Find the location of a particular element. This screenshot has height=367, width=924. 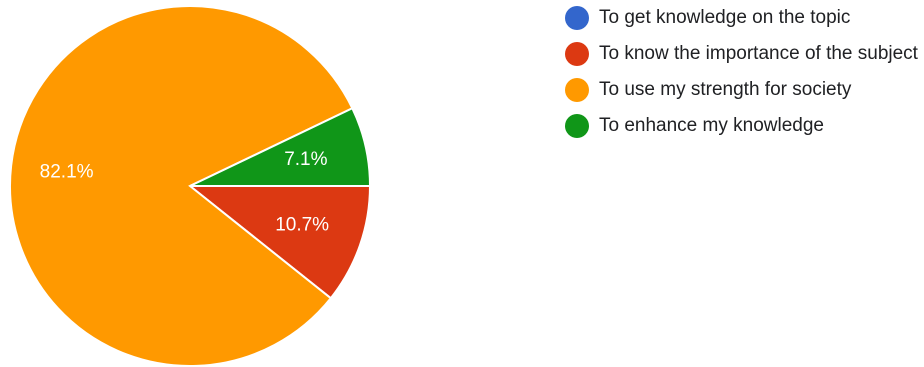

legend-label: To get knowledge on the topic is located at coordinates (725, 17).